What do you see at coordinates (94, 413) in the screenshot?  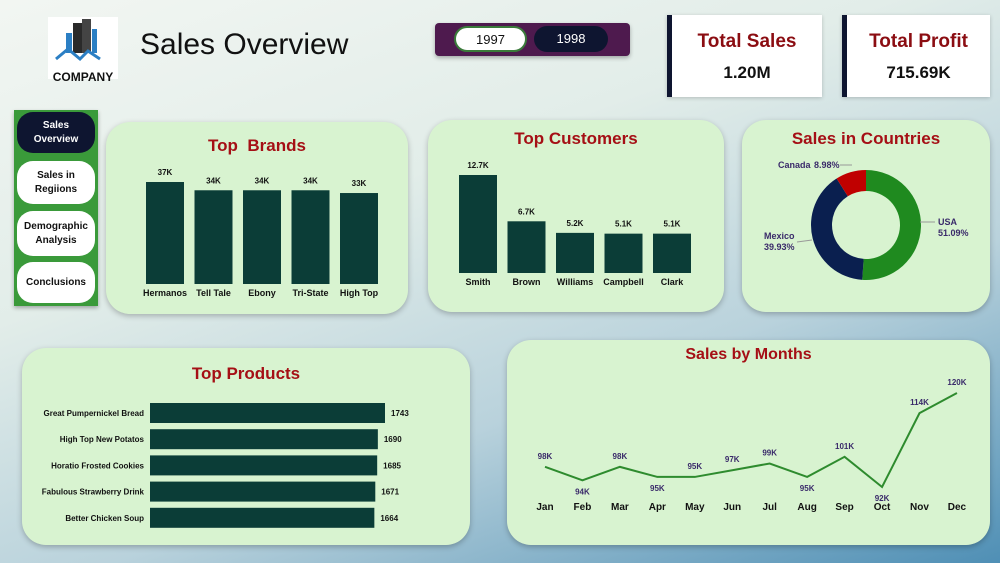 I see `category-label: Great Pumpernickel Bread` at bounding box center [94, 413].